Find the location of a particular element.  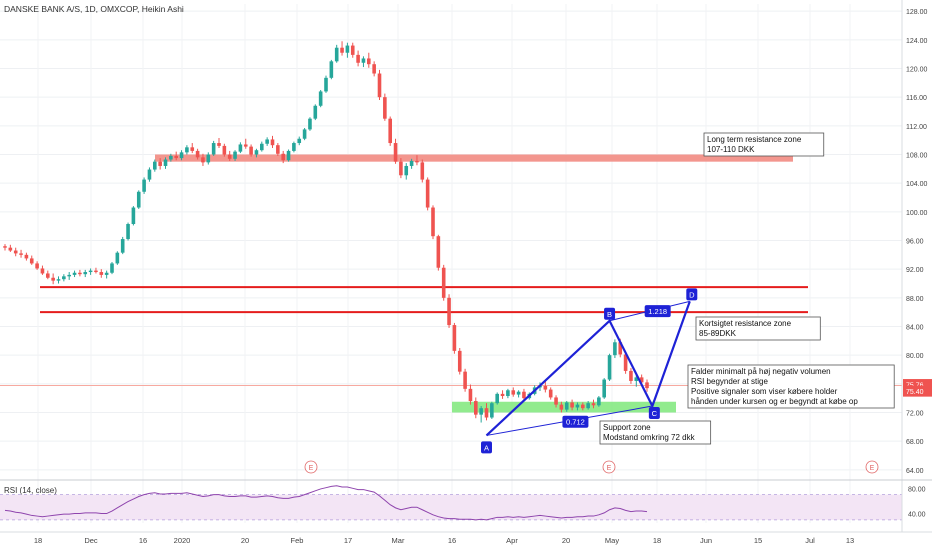

point-c-label-box is located at coordinates (654, 413).